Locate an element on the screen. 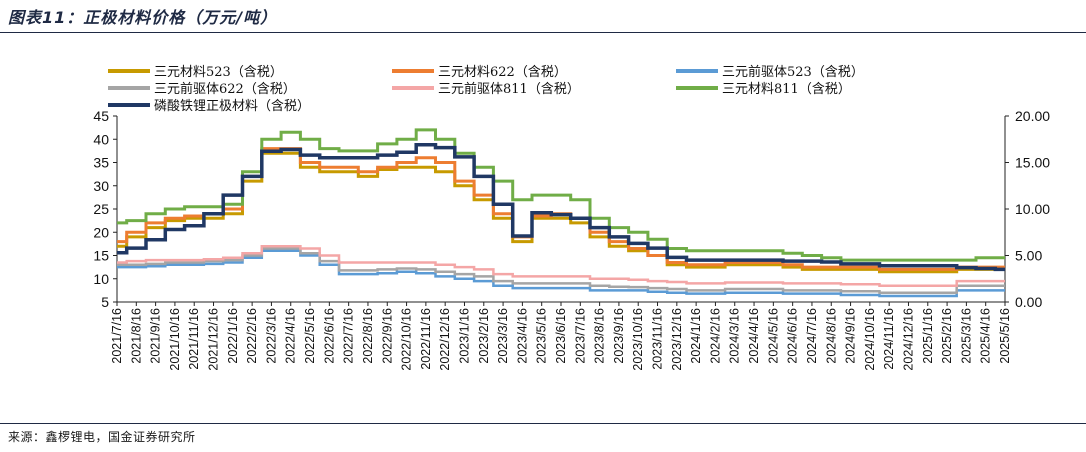 The height and width of the screenshot is (452, 1086). legend-label: 三元前驱体523（含税） is located at coordinates (793, 72).